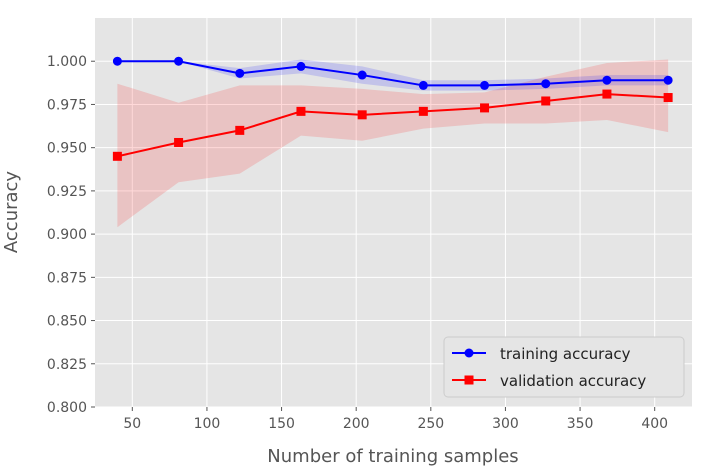 The image size is (720, 475). I want to click on legend-box, so click(564, 367).